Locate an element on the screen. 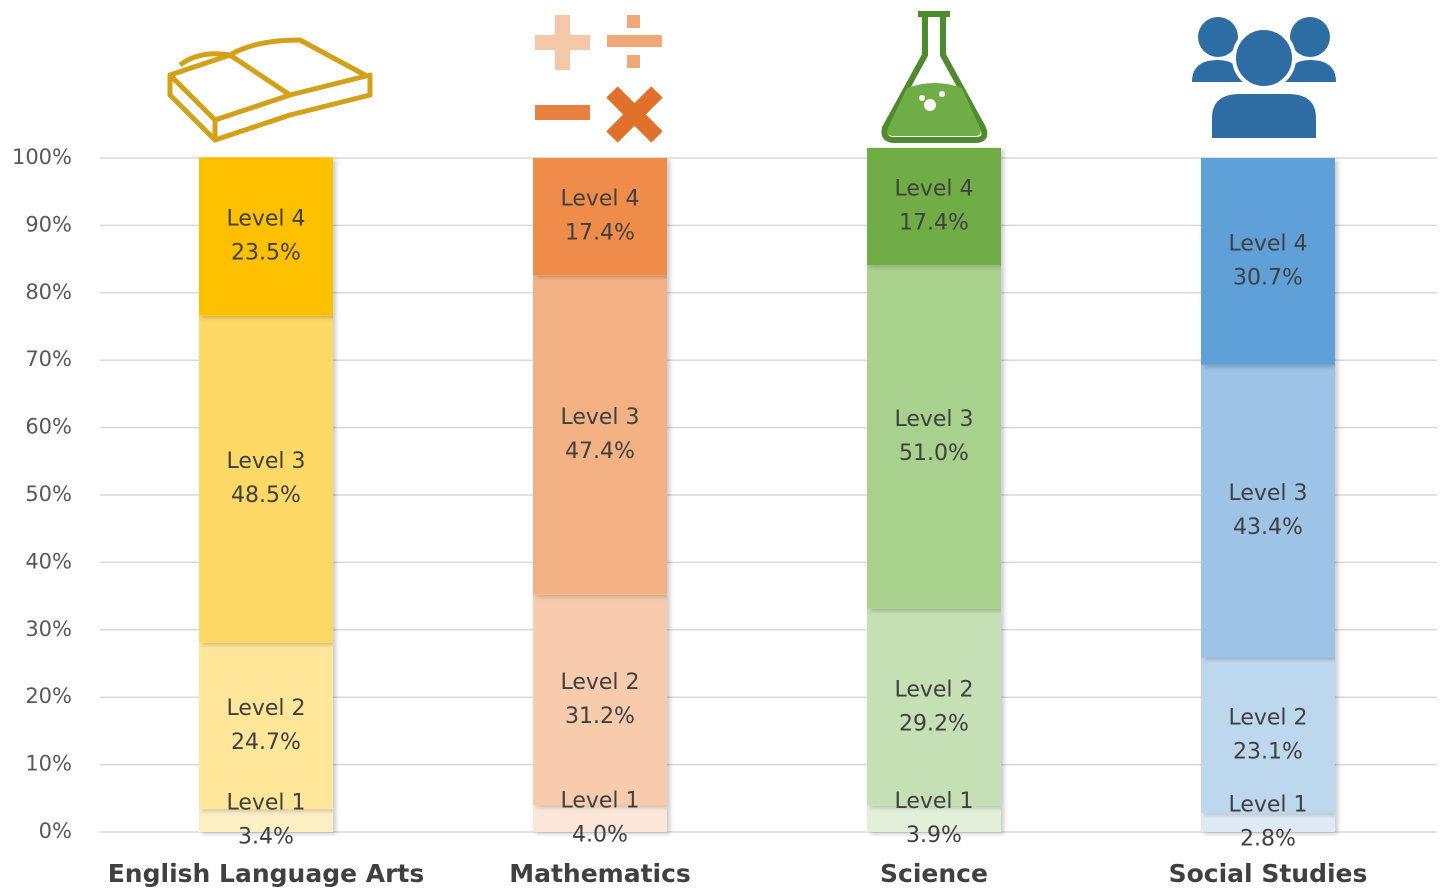  flask-icon is located at coordinates (934, 77).